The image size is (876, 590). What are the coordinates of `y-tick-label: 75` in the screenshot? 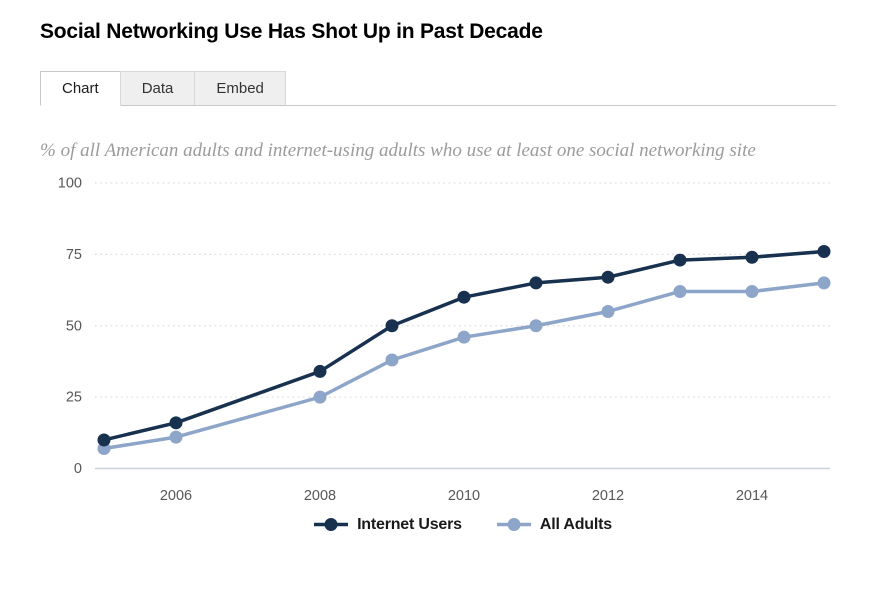 It's located at (74, 254).